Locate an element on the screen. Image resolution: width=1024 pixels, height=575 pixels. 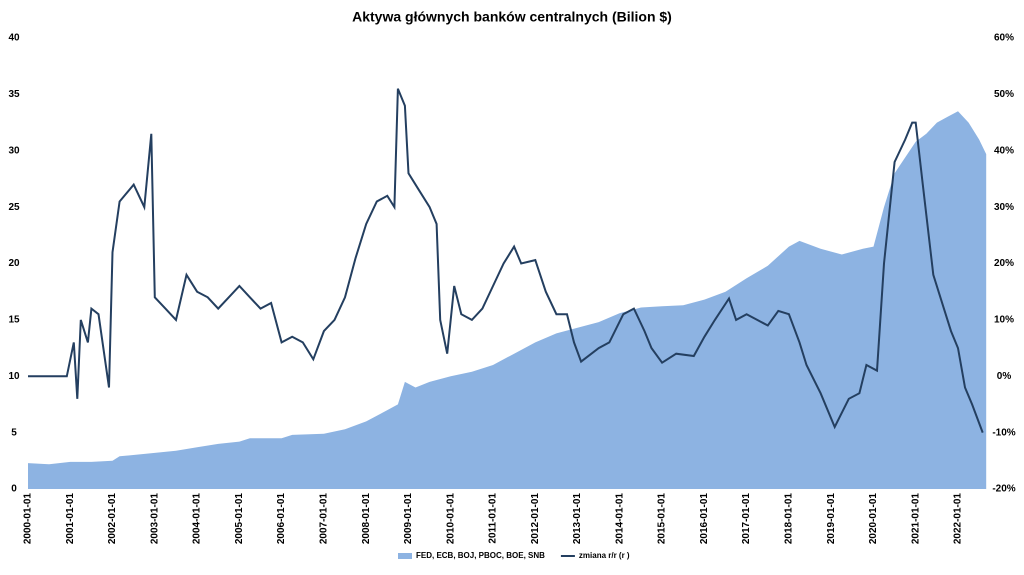
x-tick-label: 2010-01-01 is located at coordinates (450, 519).